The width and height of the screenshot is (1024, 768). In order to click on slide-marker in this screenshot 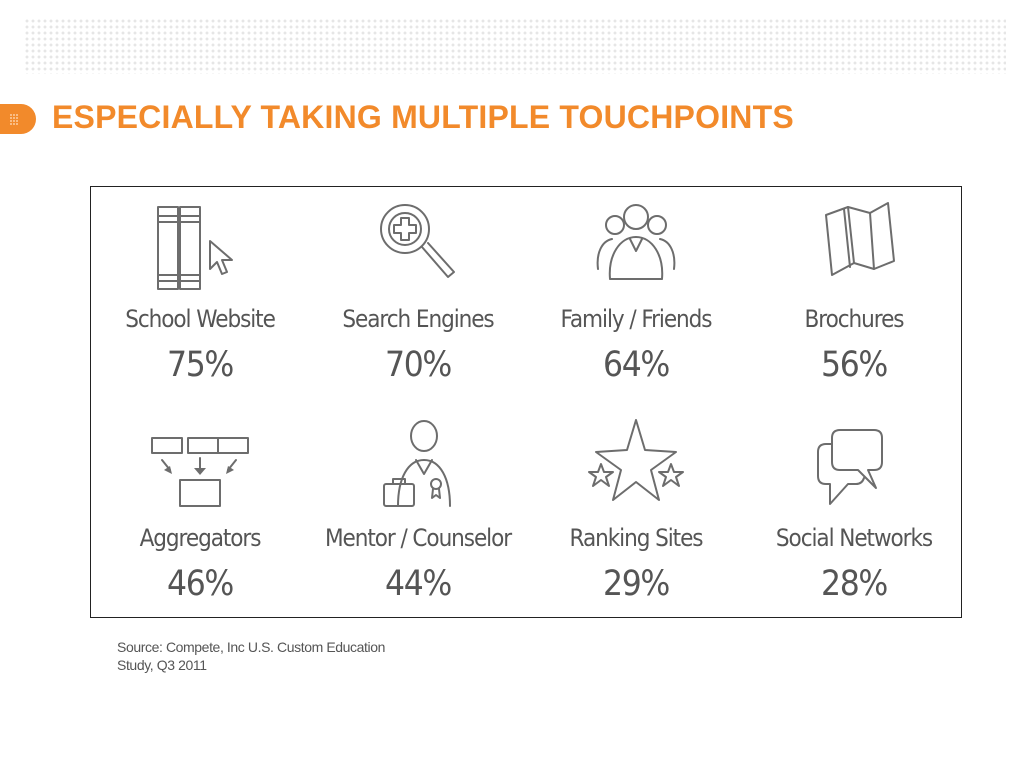, I will do `click(18, 119)`.